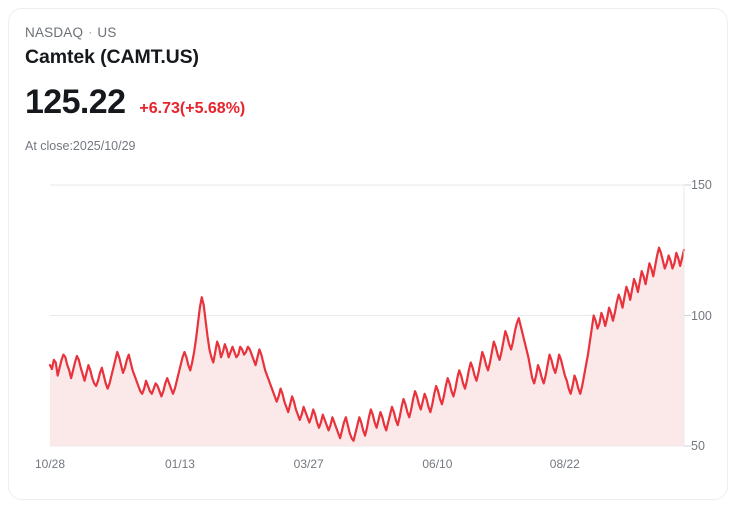  What do you see at coordinates (107, 32) in the screenshot?
I see `region-label: US` at bounding box center [107, 32].